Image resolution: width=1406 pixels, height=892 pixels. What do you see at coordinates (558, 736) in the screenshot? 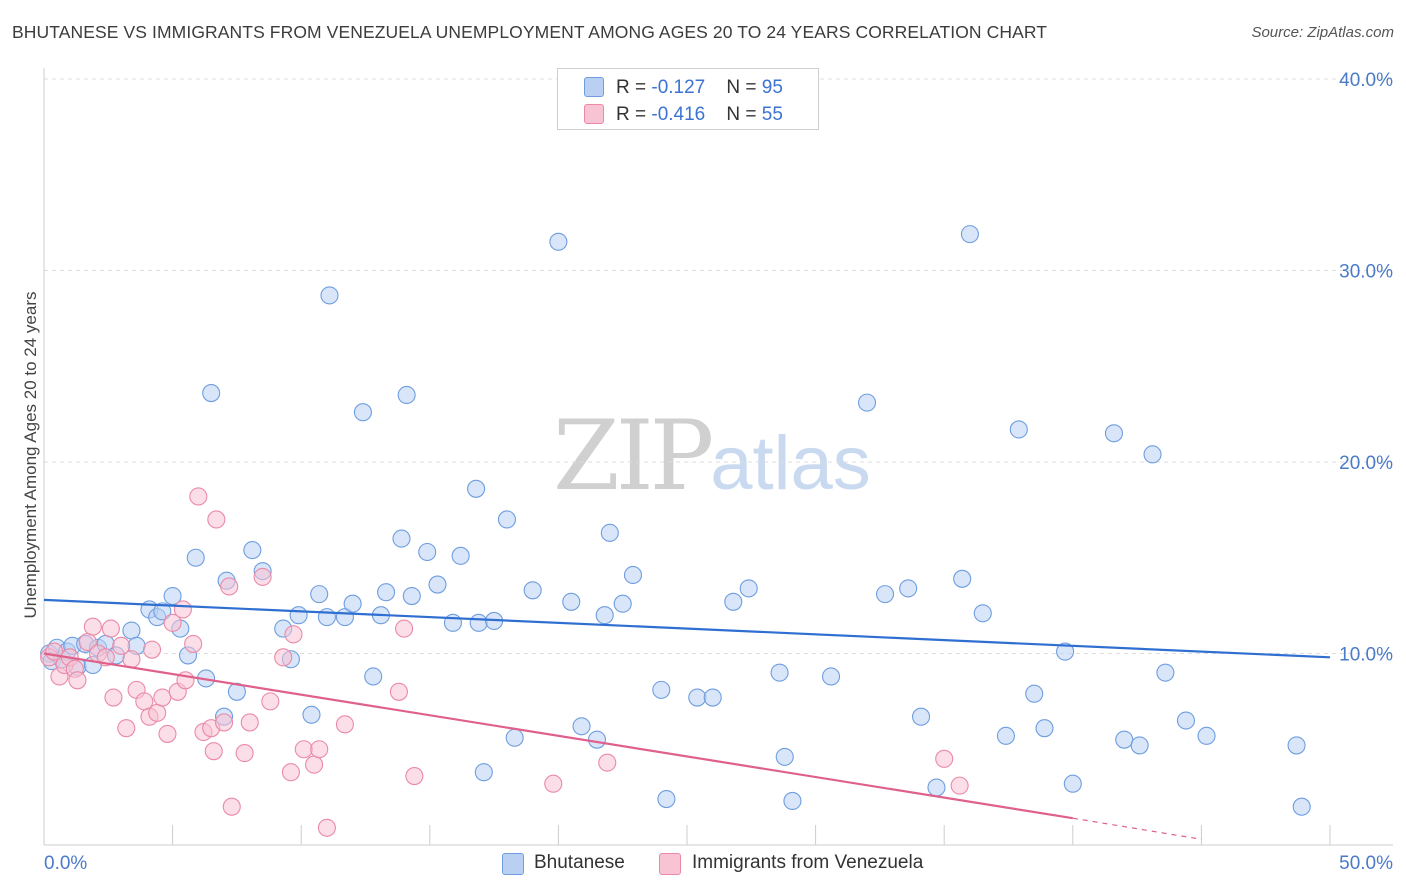
I see `trend-line-venezuela` at bounding box center [558, 736].